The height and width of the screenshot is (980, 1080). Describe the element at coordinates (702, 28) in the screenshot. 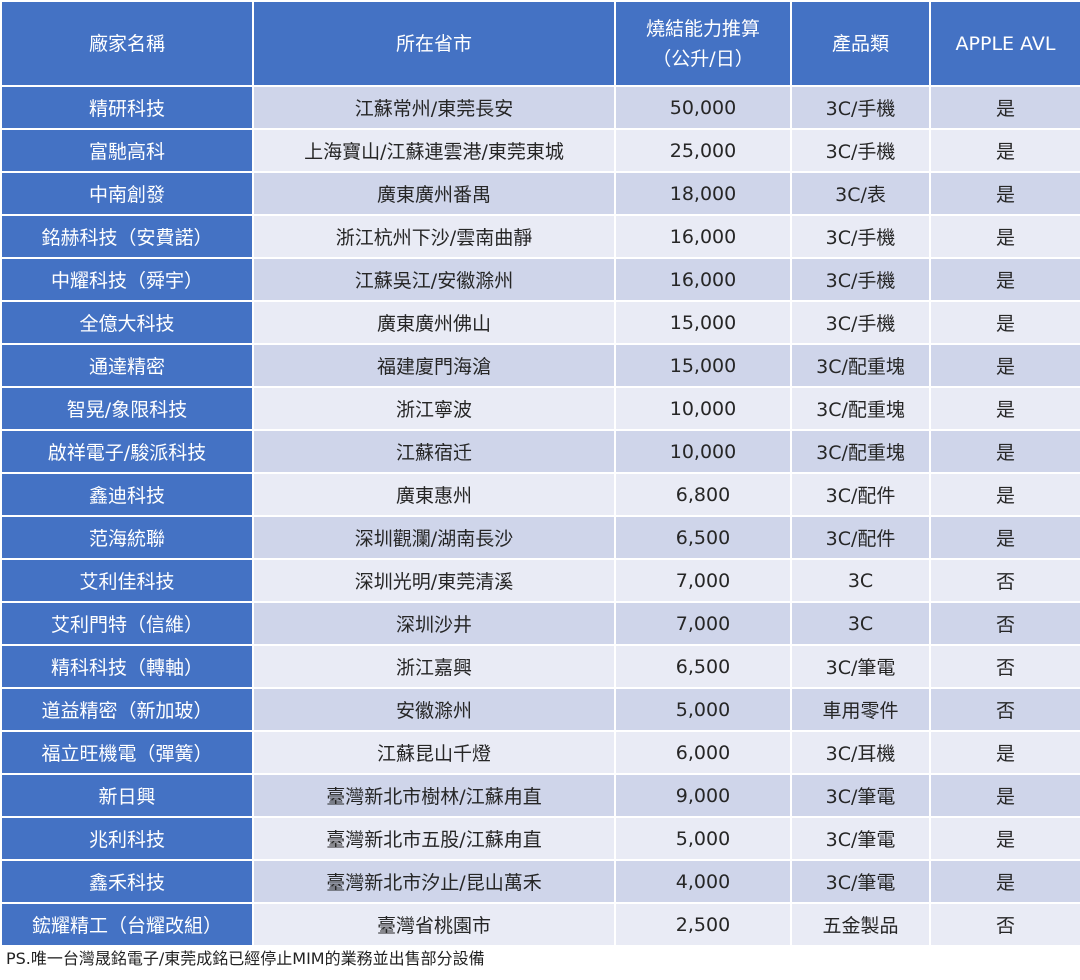

I see `header-capacity-line1: 燒結能力推算` at that location.